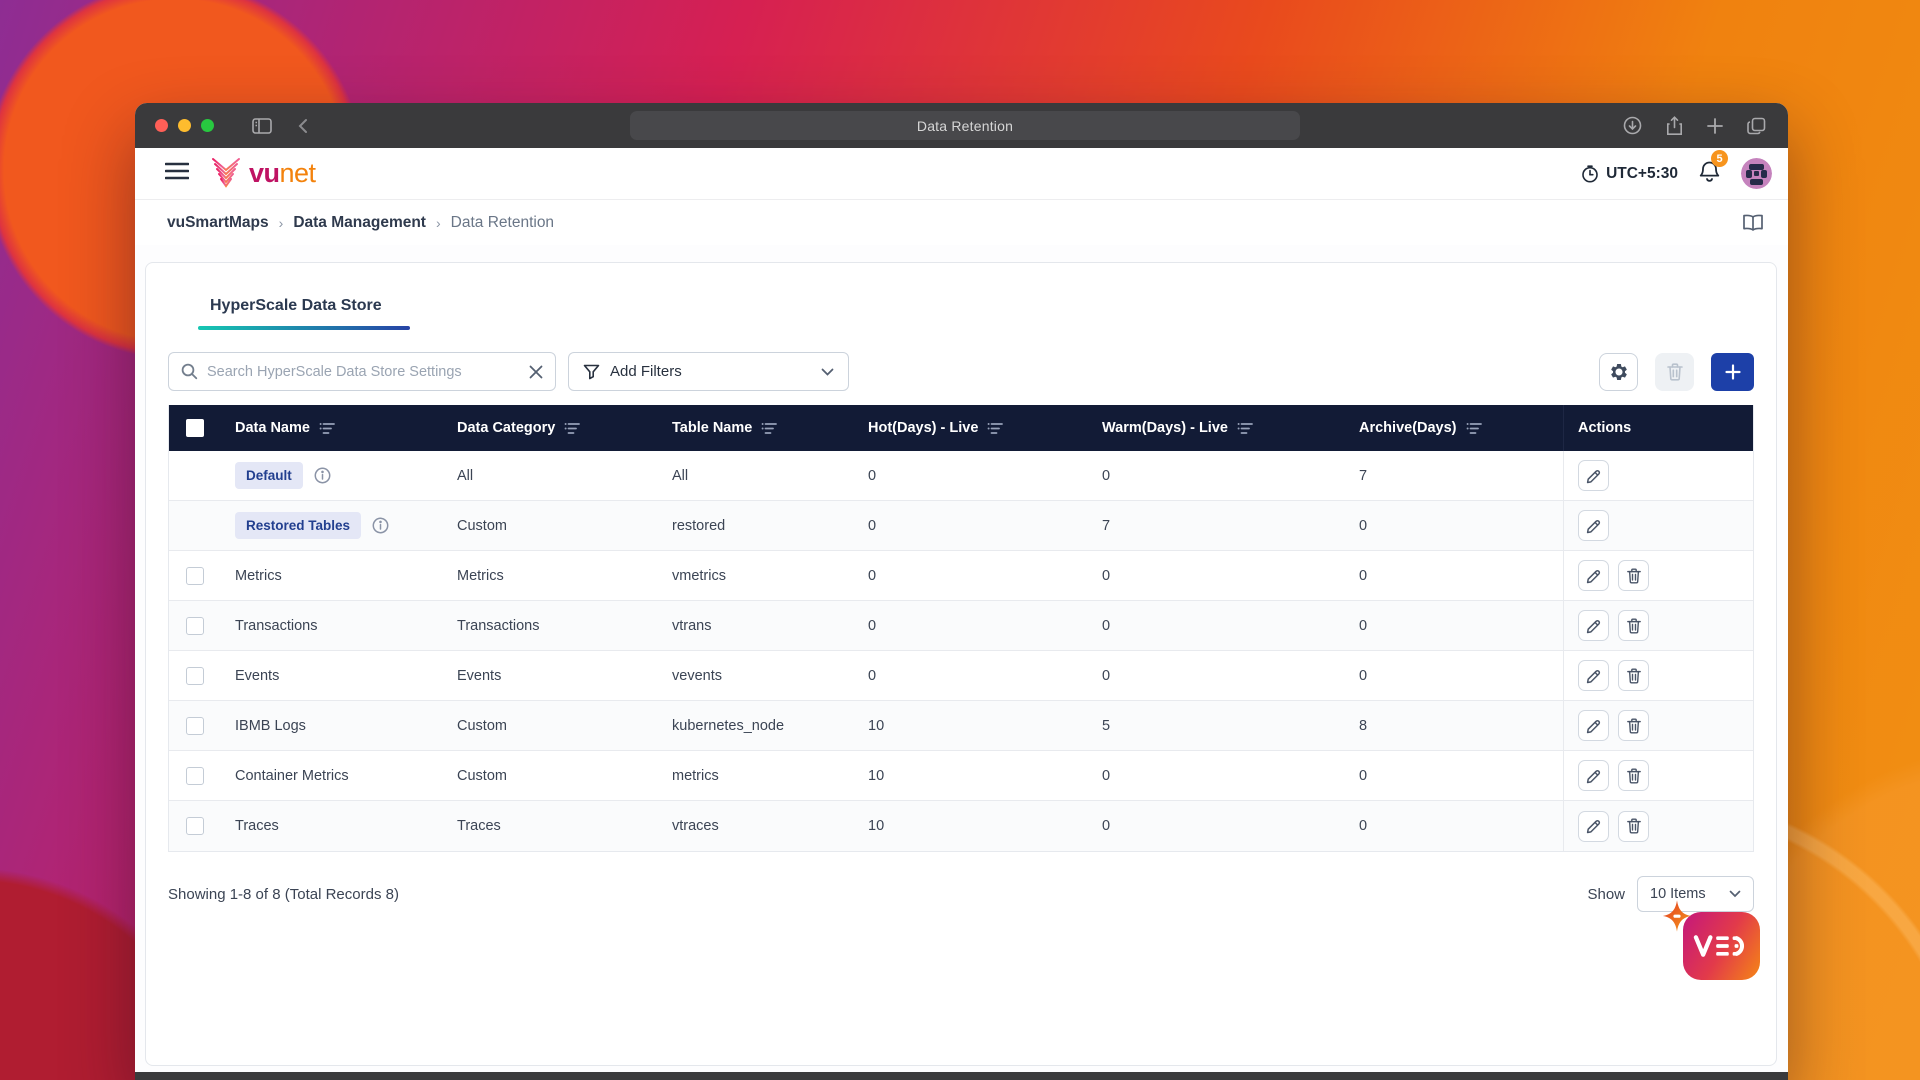 The image size is (1920, 1080). Describe the element at coordinates (1674, 371) in the screenshot. I see `trash-icon` at that location.